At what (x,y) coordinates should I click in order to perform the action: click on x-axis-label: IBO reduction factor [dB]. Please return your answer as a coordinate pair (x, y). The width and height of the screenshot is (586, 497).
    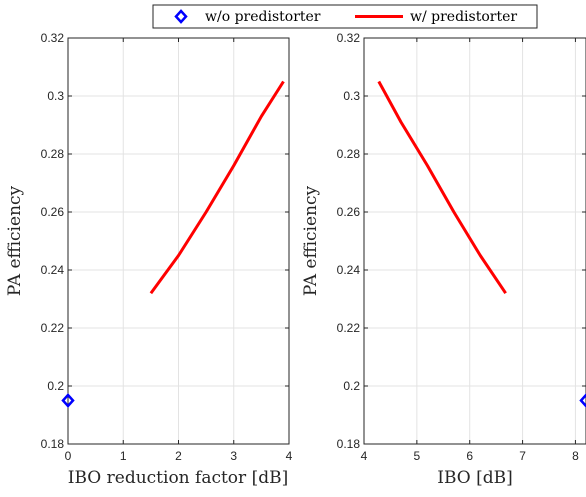
    Looking at the image, I should click on (178, 478).